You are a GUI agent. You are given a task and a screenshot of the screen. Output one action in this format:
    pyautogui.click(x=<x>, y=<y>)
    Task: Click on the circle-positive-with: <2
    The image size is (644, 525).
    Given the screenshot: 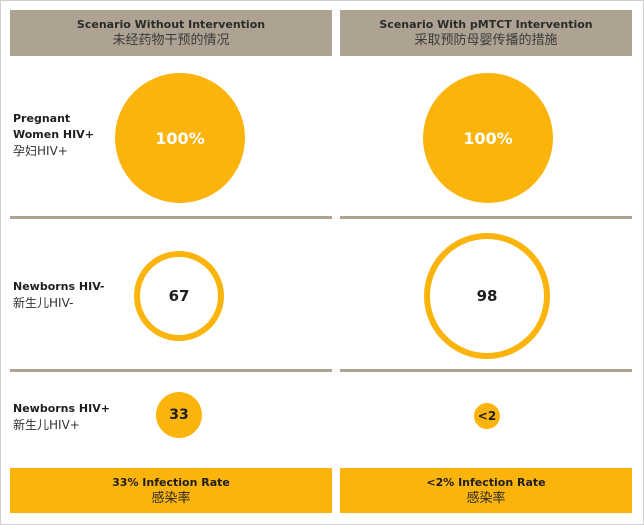 What is the action you would take?
    pyautogui.click(x=487, y=416)
    